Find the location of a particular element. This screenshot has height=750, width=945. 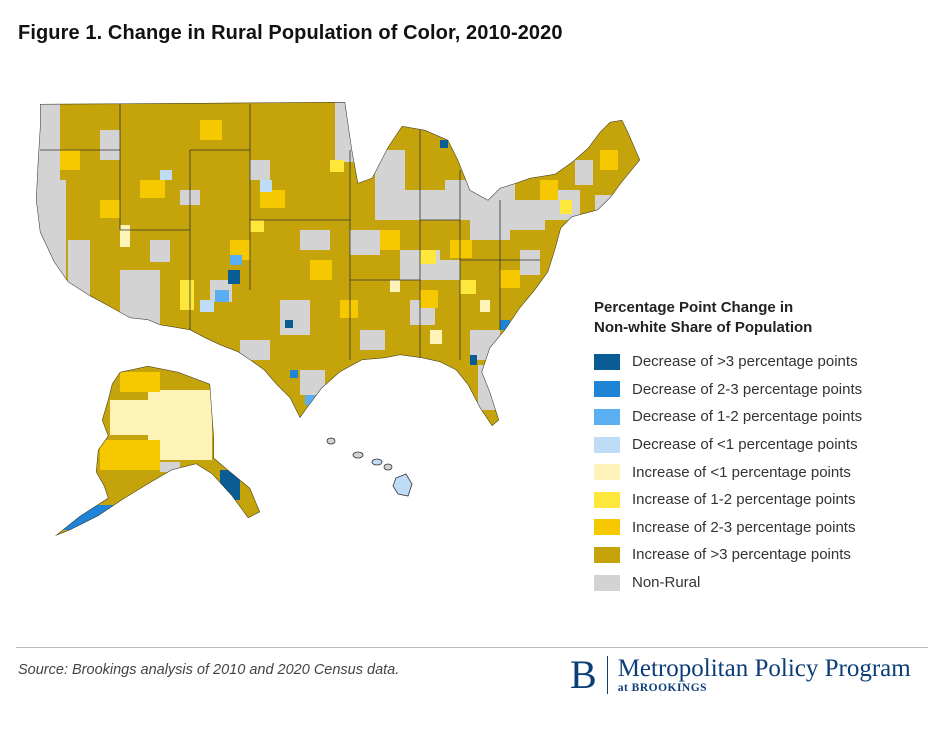

logo-divider is located at coordinates (607, 675).